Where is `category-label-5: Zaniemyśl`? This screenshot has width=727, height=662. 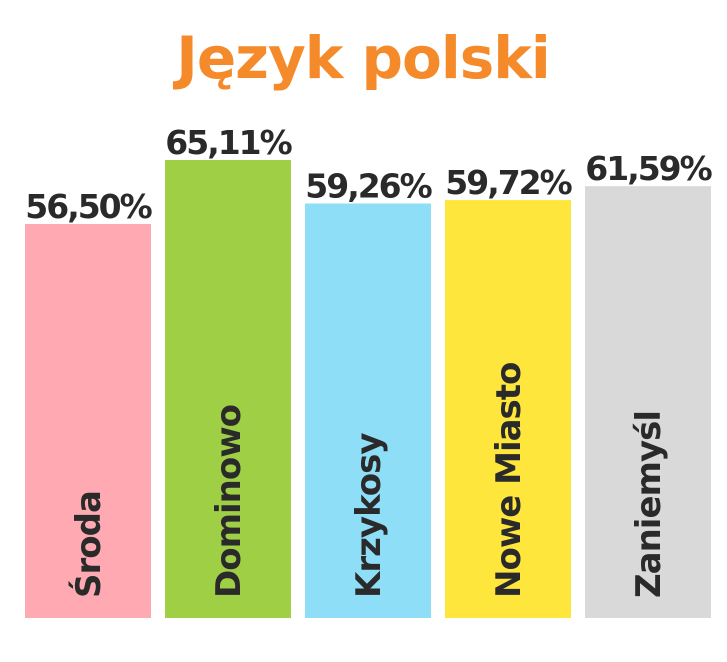
category-label-5: Zaniemyśl is located at coordinates (649, 504).